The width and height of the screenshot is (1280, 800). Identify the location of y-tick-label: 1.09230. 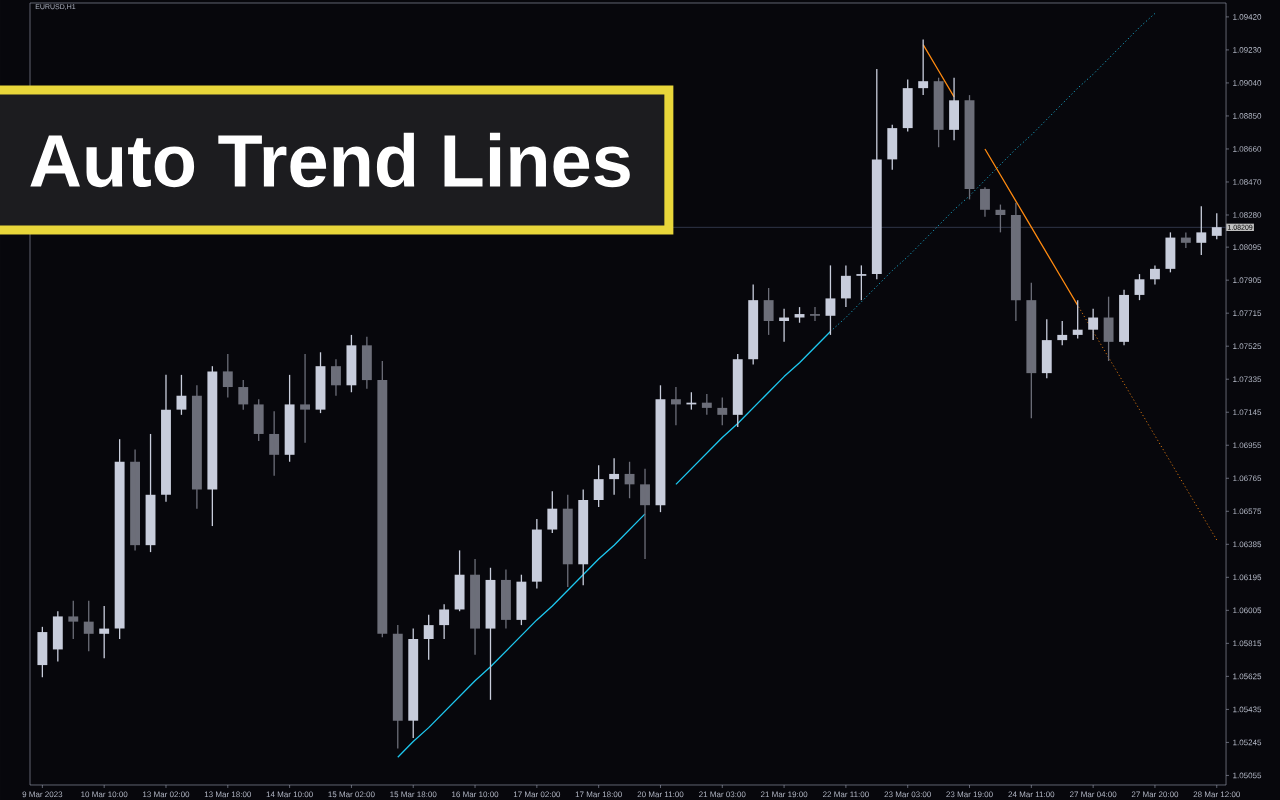
(1247, 50).